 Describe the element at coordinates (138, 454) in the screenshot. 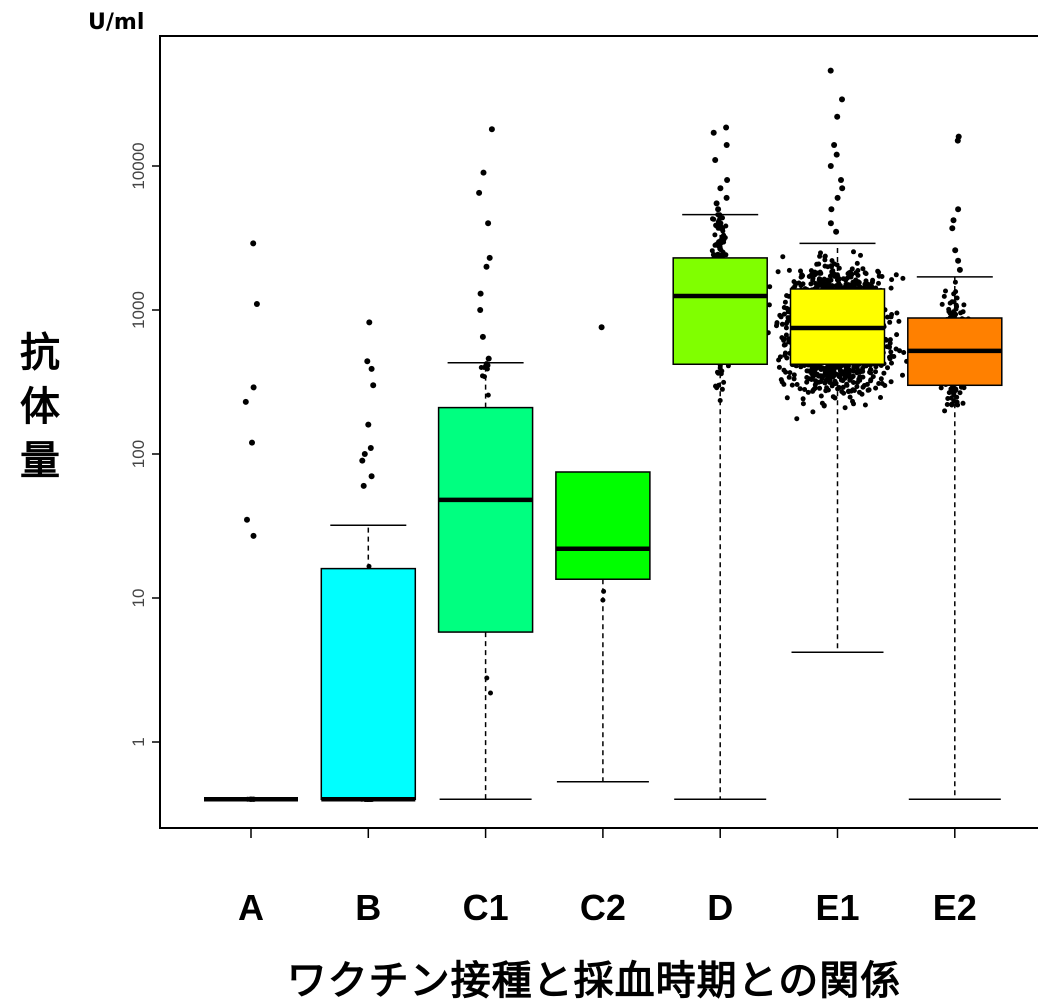

I see `y-tick-label: 100` at that location.